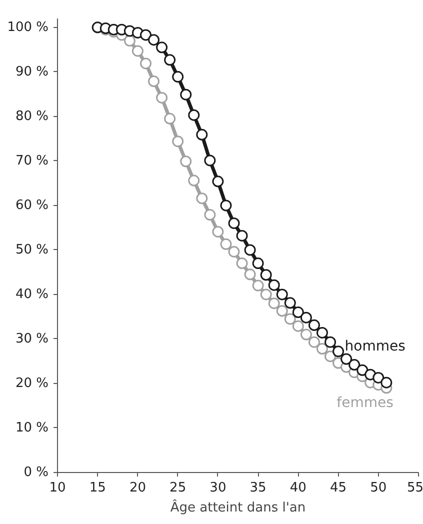 This screenshot has width=423, height=524. I want to click on y-tick-label: 90 %, so click(32, 72).